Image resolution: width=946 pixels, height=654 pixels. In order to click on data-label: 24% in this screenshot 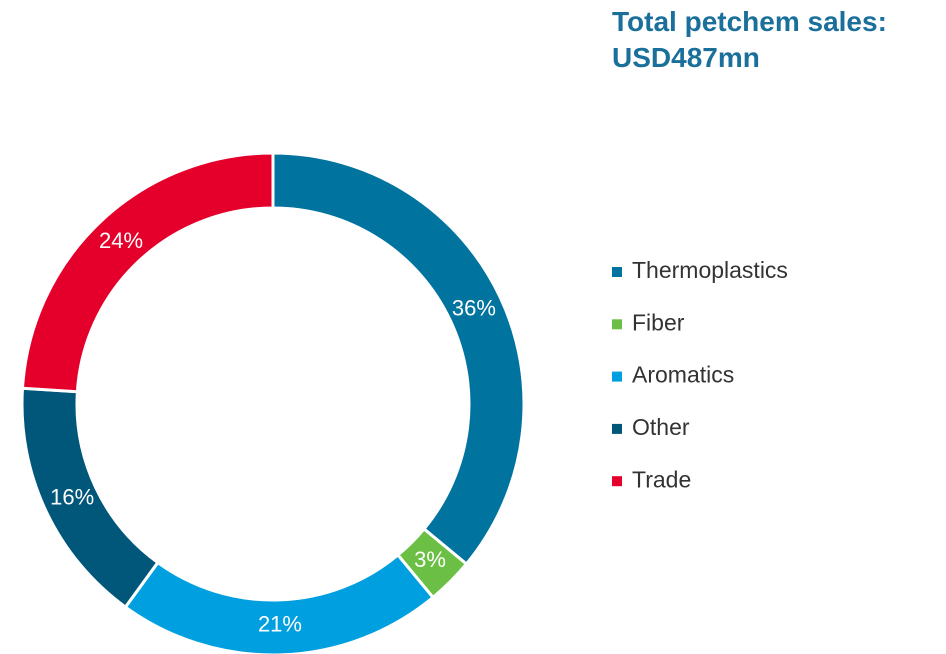, I will do `click(121, 240)`.